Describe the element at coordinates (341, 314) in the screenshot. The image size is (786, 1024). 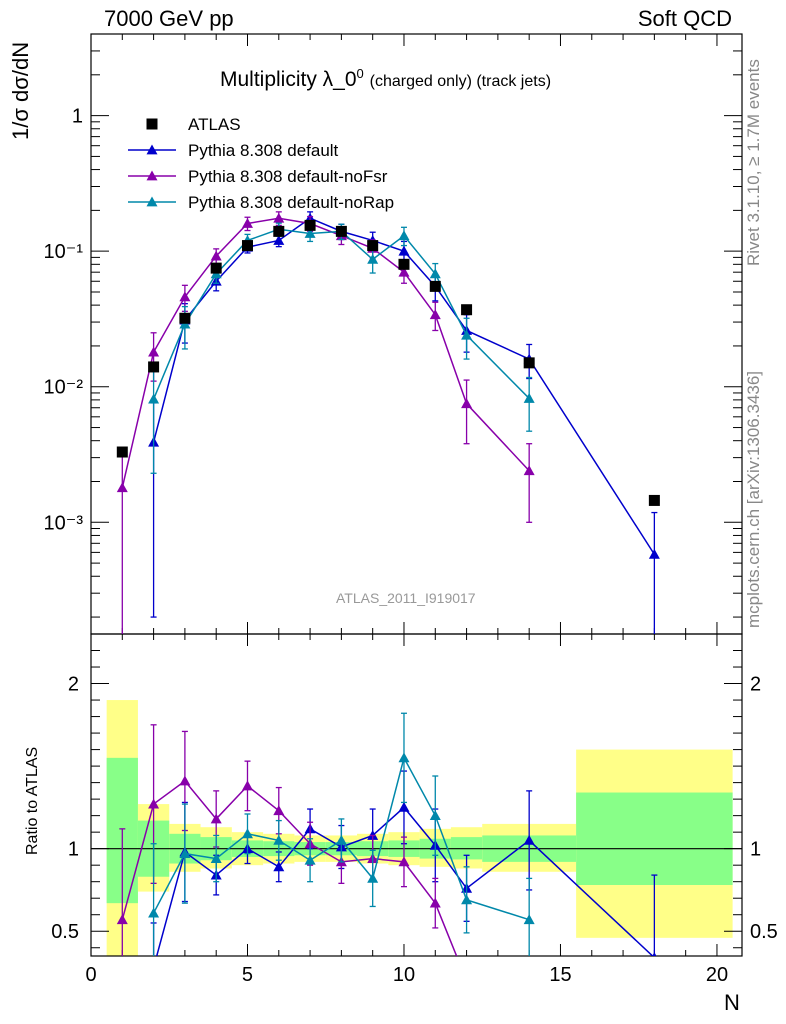
I see `main-line-pythia-8-308-default-norap` at that location.